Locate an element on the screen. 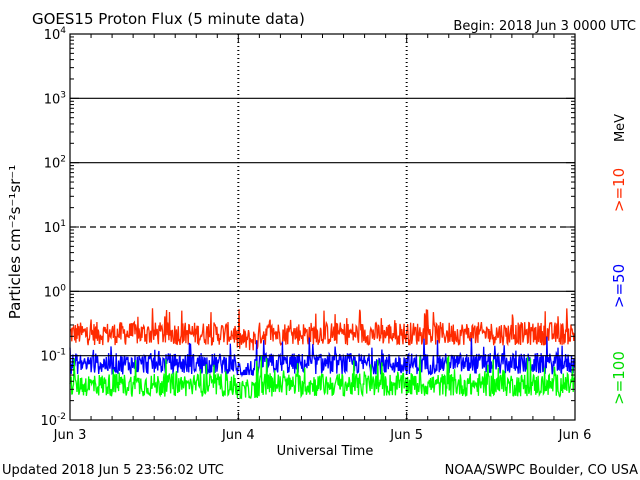 This screenshot has width=640, height=480. y-tick-label: 10⁴ is located at coordinates (55, 34).